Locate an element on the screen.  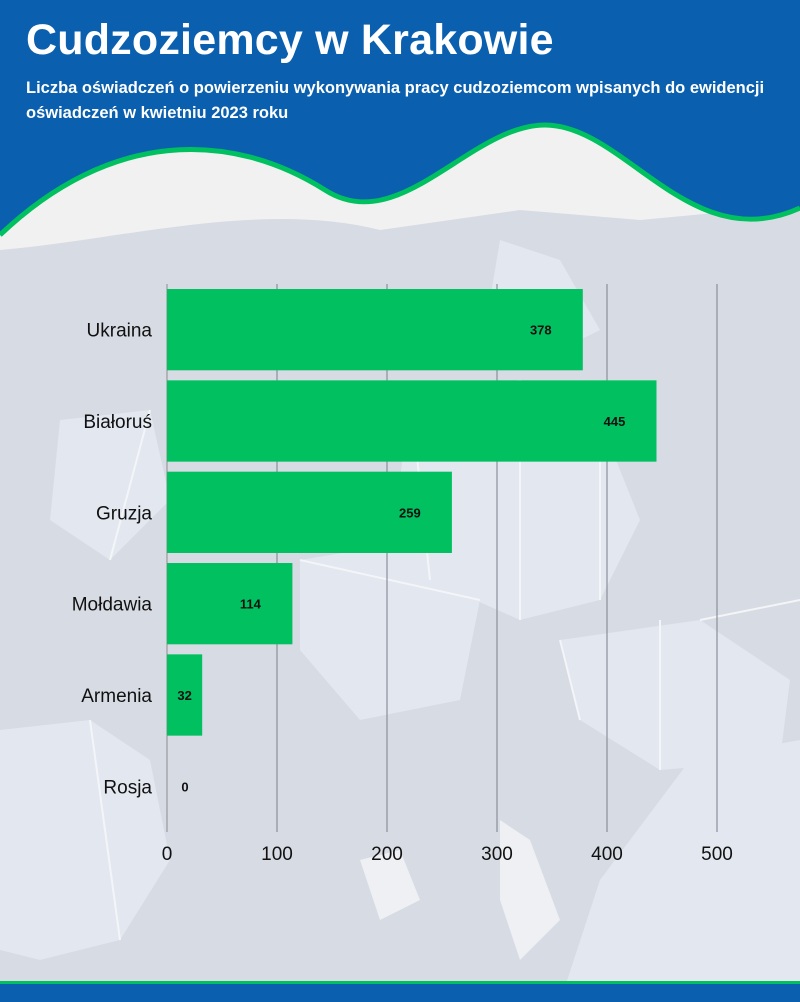
footer-bar is located at coordinates (400, 993).